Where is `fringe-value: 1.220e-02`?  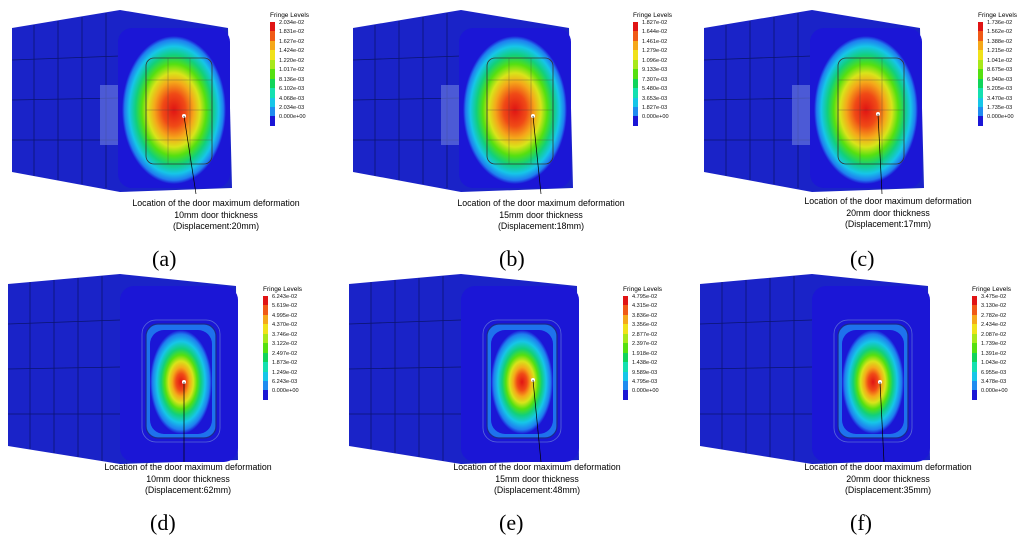
fringe-value: 1.220e-02 is located at coordinates (292, 60).